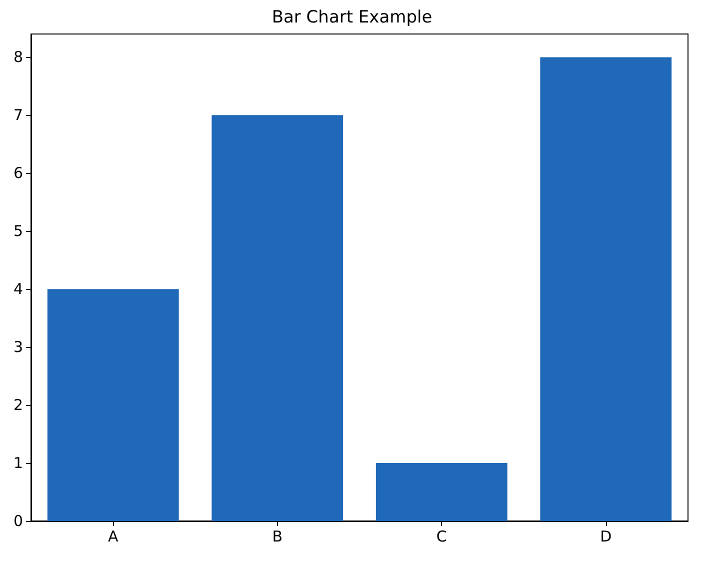 The image size is (704, 565). What do you see at coordinates (441, 537) in the screenshot?
I see `x-tick-label: C` at bounding box center [441, 537].